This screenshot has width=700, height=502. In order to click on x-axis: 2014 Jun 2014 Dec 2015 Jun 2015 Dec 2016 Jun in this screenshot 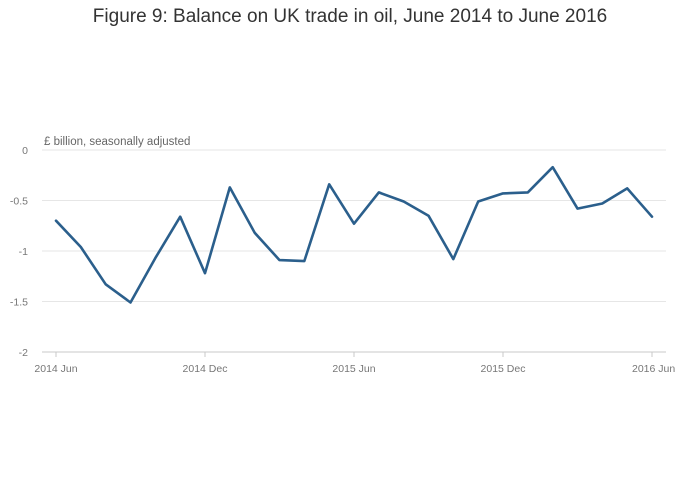, I will do `click(354, 363)`.